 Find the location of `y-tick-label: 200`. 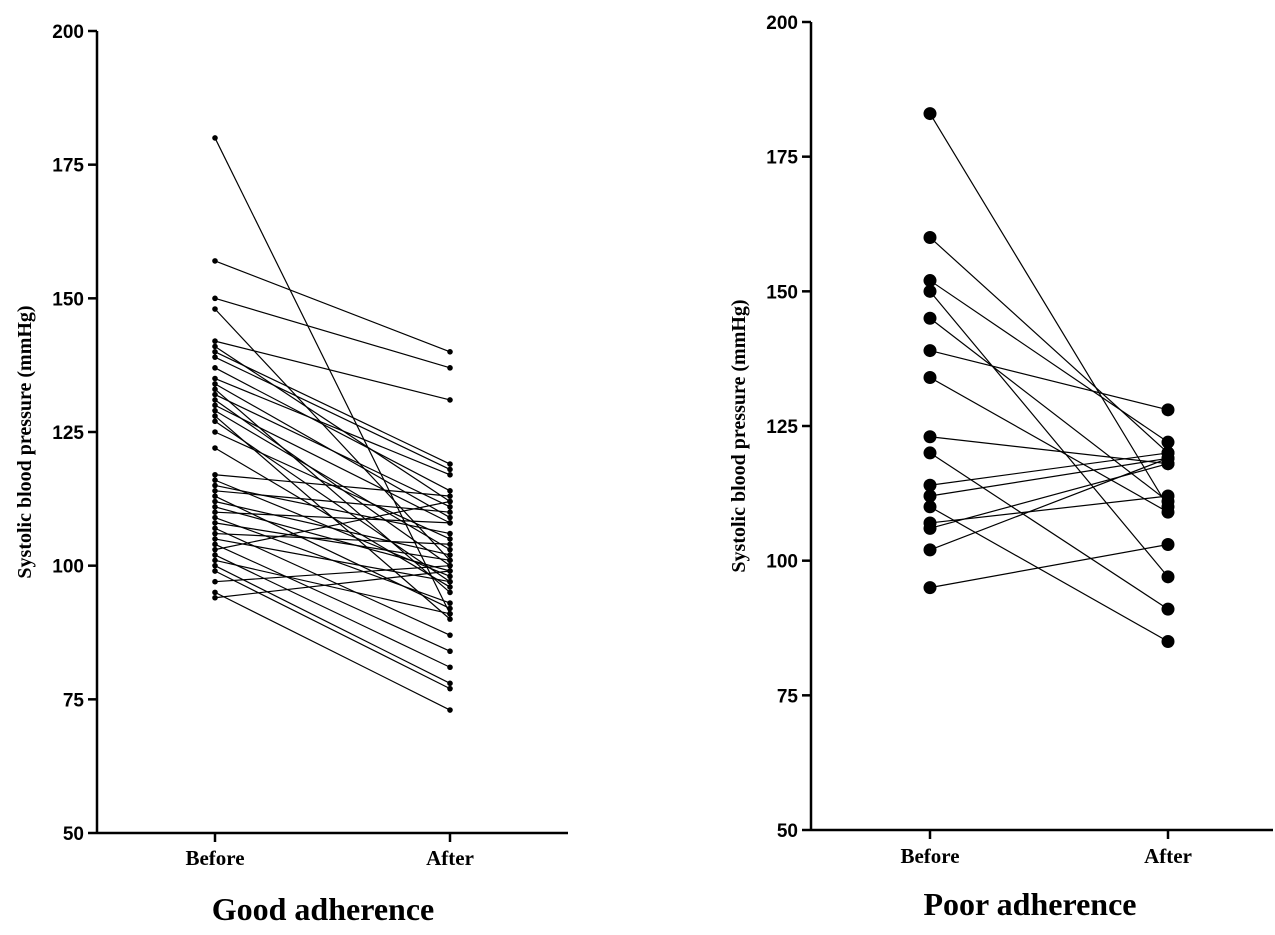

y-tick-label: 200 is located at coordinates (782, 23).